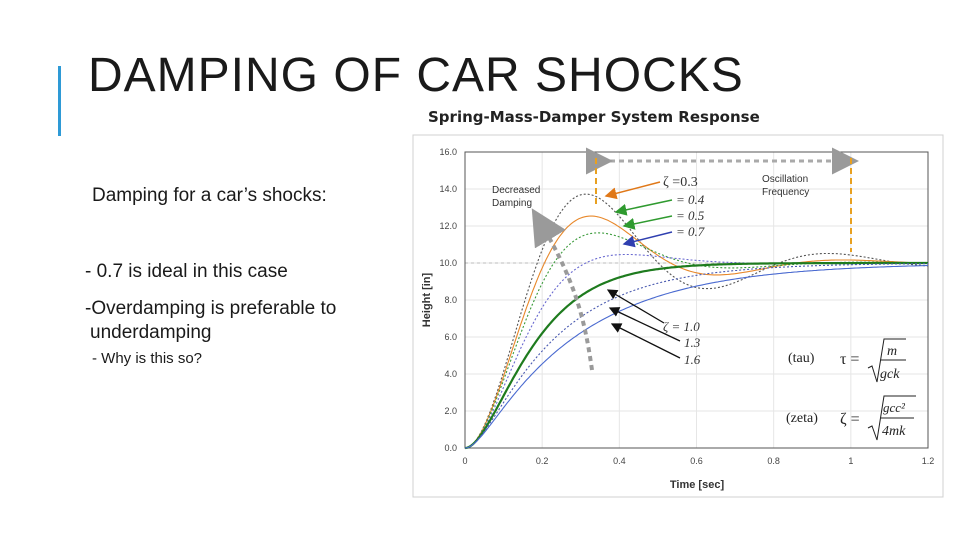 This screenshot has width=960, height=540. I want to click on tau-denominator: gck, so click(890, 374).